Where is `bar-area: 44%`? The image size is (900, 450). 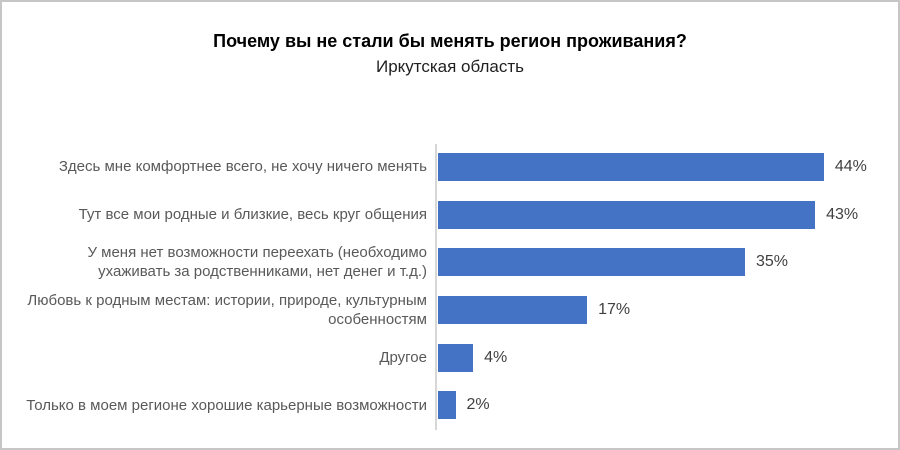 bar-area: 44% is located at coordinates (652, 167).